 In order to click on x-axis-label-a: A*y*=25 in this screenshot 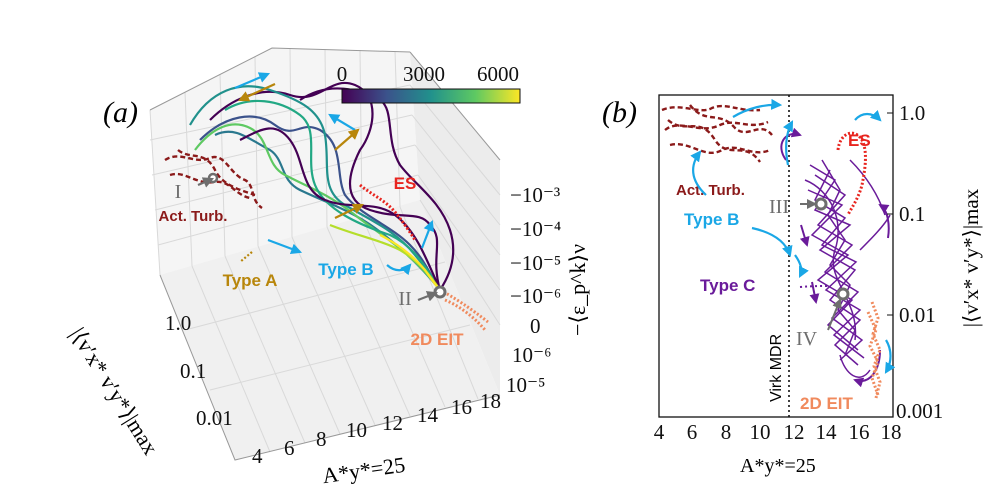, I will do `click(364, 470)`.